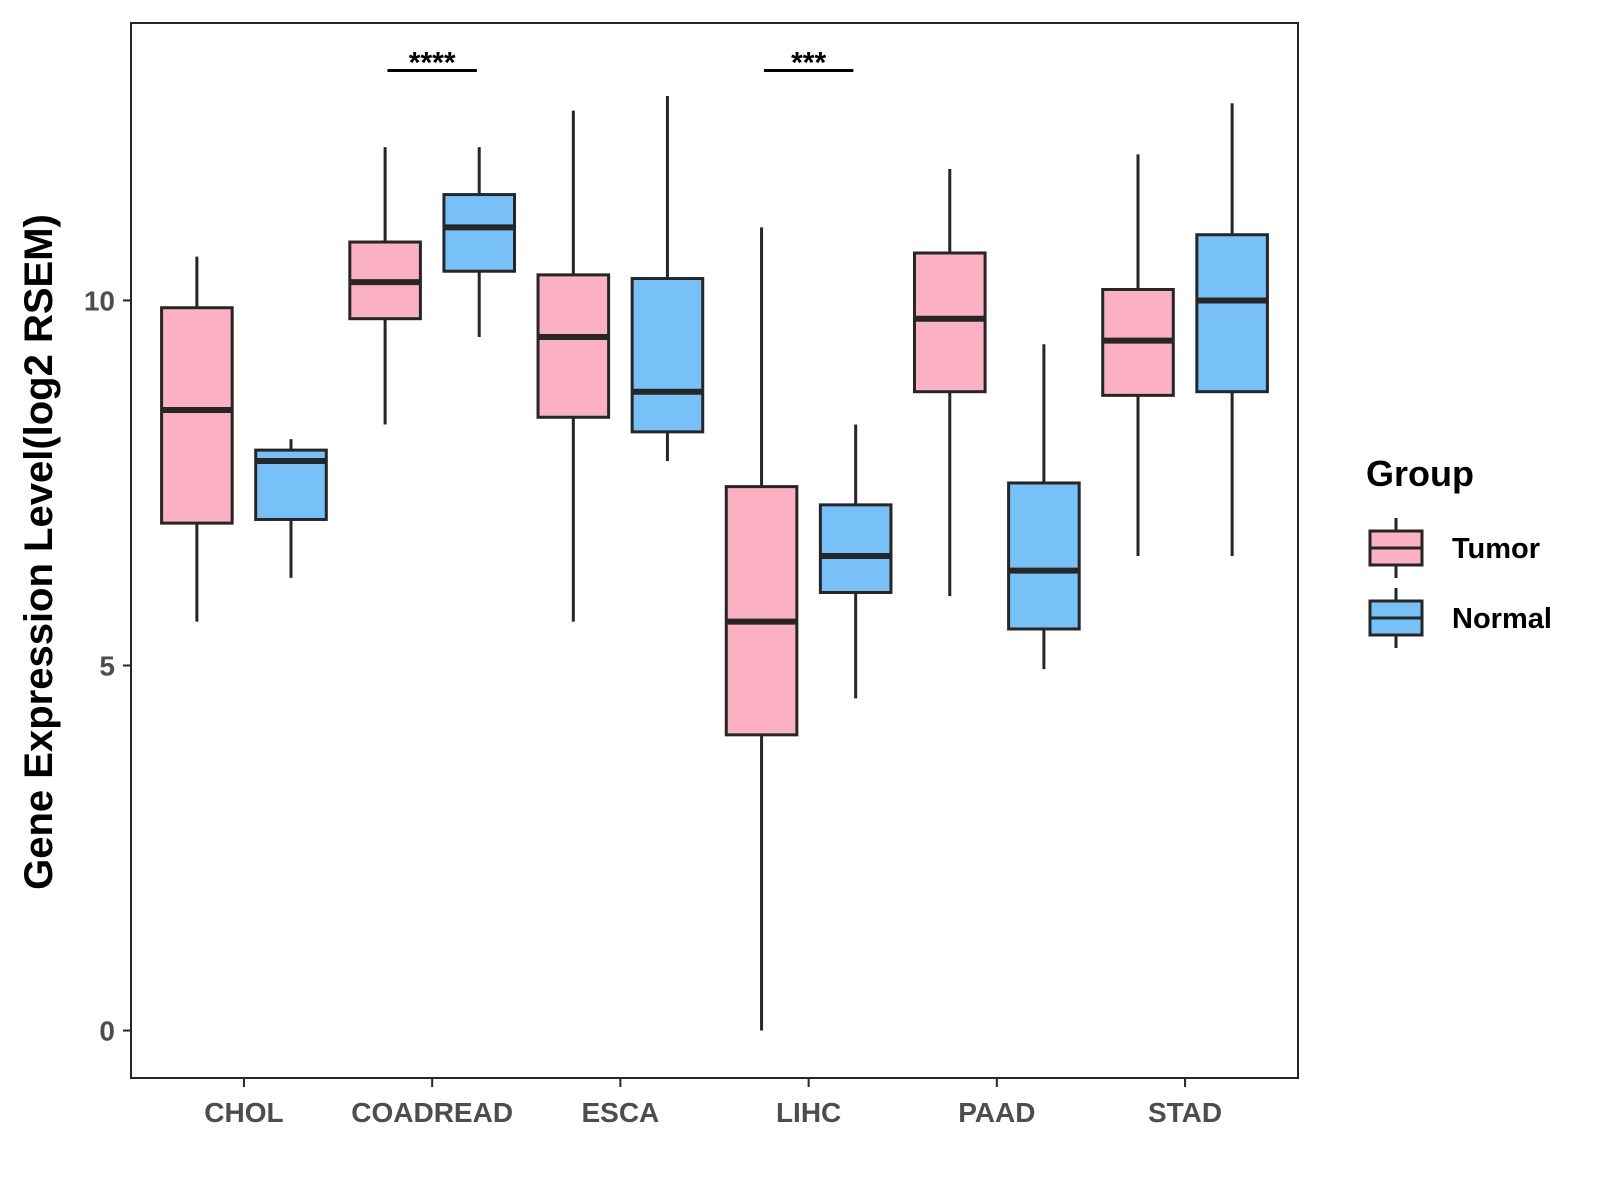  I want to click on x-axis: CHOL COADREAD ESCA LIHC PAAD STAD, so click(713, 1103).